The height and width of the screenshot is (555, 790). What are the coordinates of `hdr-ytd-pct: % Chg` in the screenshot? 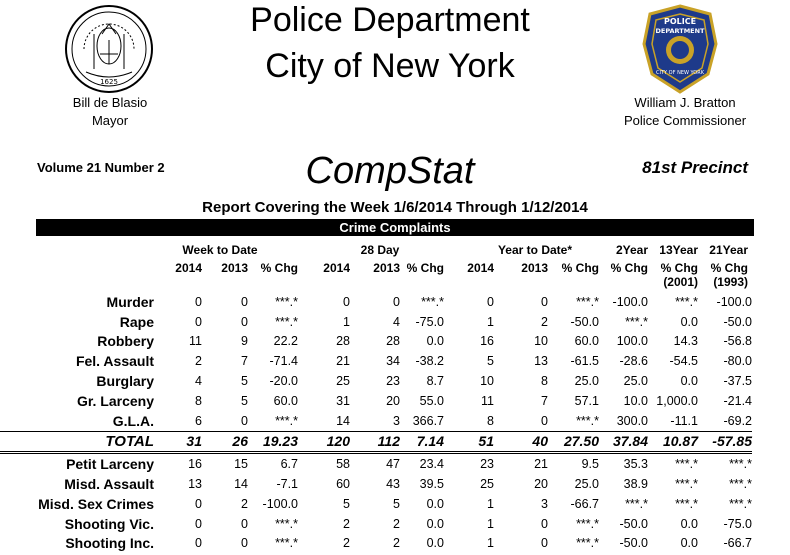 It's located at (580, 268).